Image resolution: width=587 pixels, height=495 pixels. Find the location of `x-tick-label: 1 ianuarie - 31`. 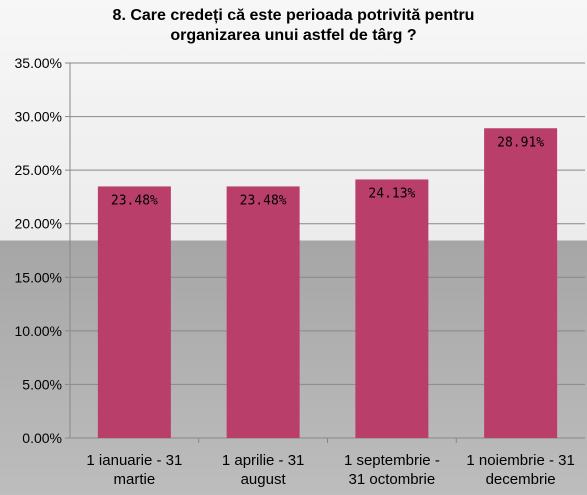

x-tick-label: 1 ianuarie - 31 is located at coordinates (134, 460).